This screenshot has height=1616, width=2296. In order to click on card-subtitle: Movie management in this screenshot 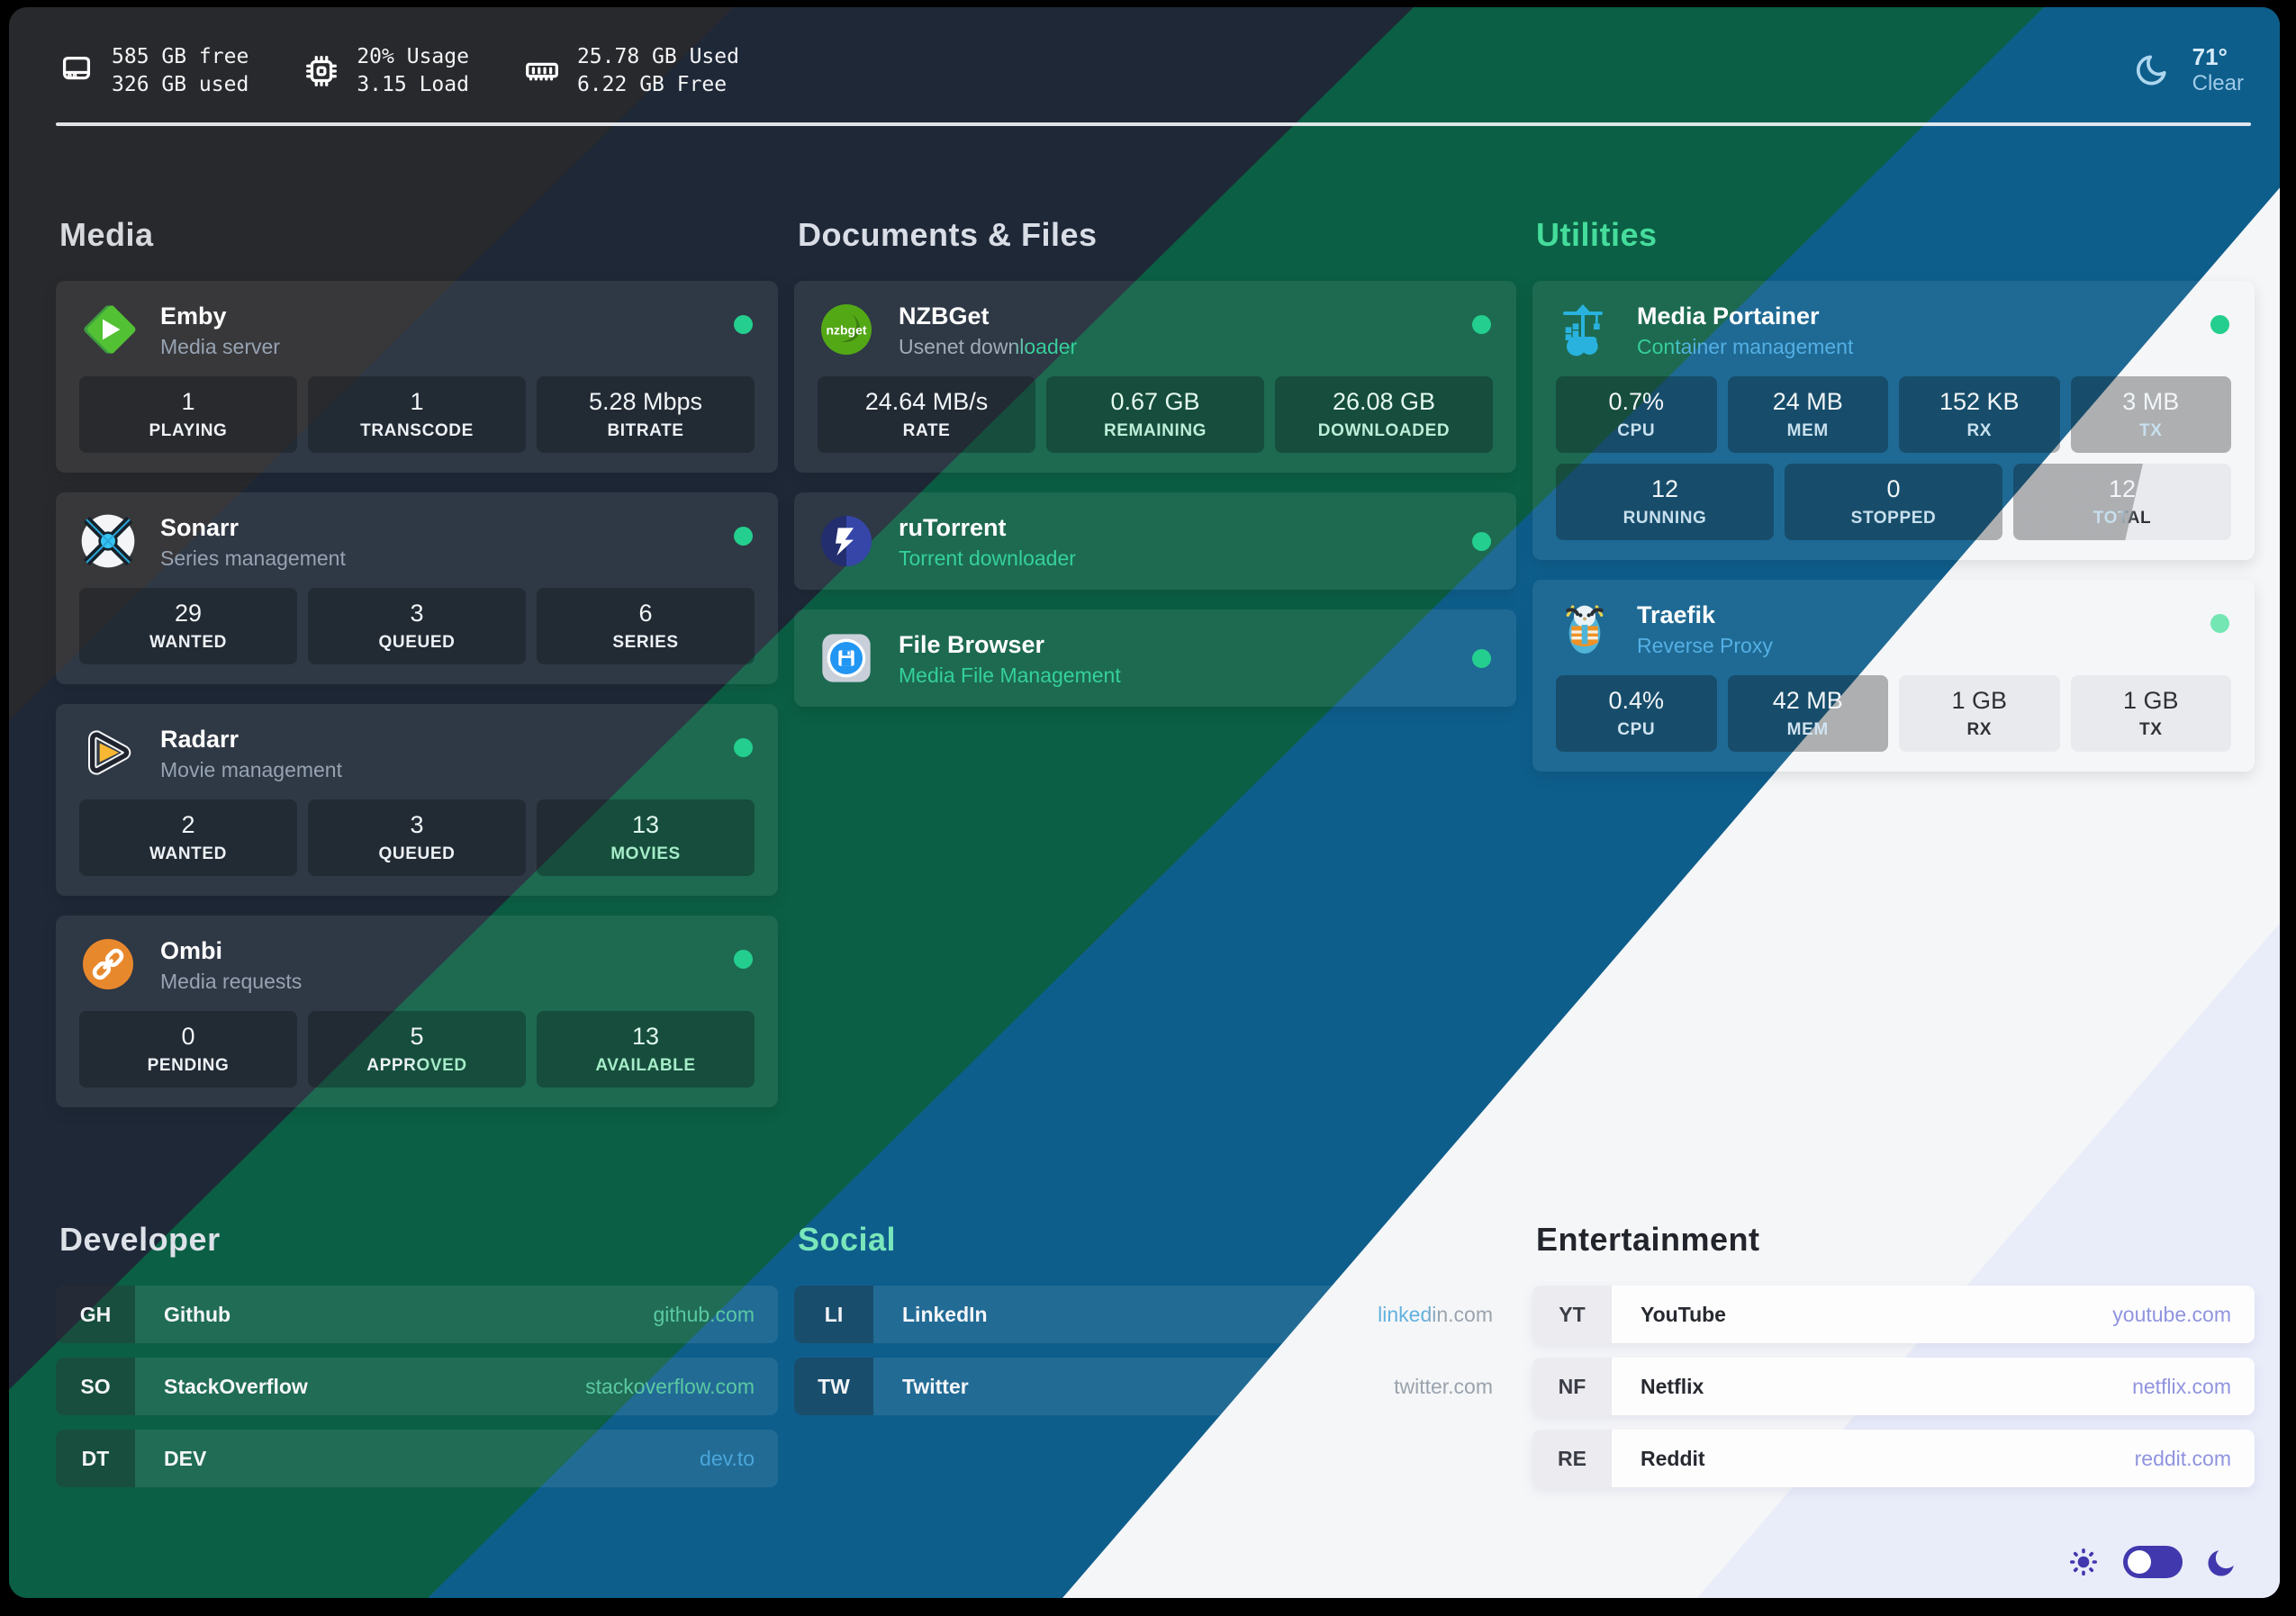, I will do `click(251, 769)`.